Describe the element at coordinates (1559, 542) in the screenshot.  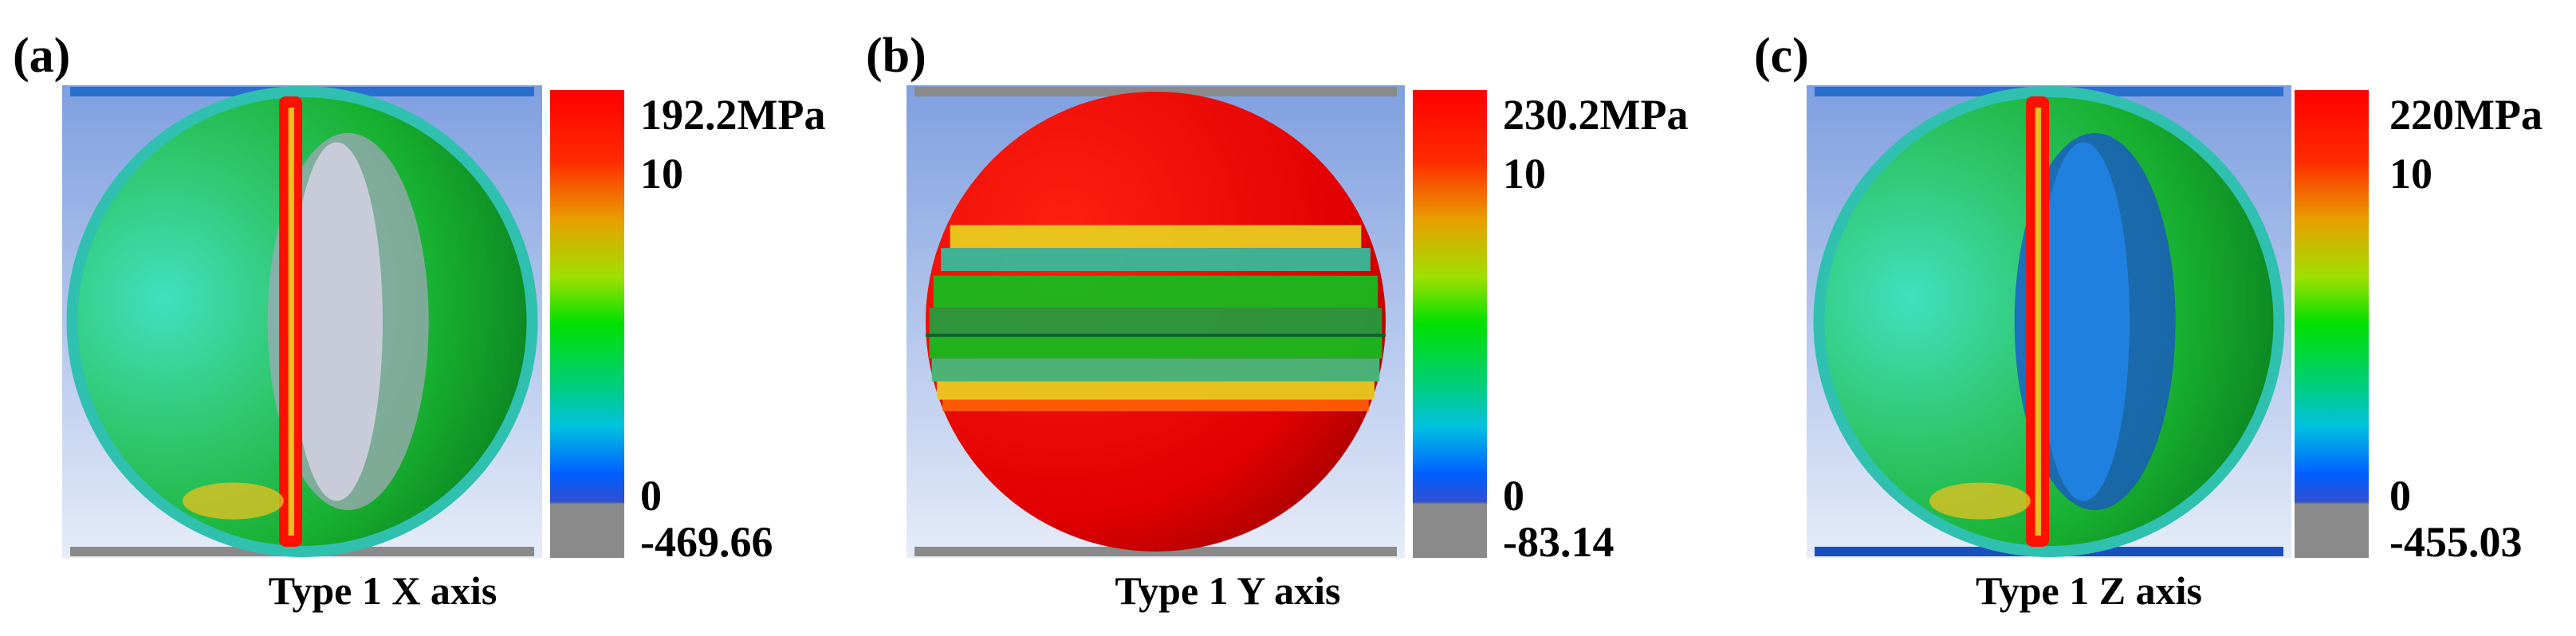
I see `legend-min: -83.14` at that location.